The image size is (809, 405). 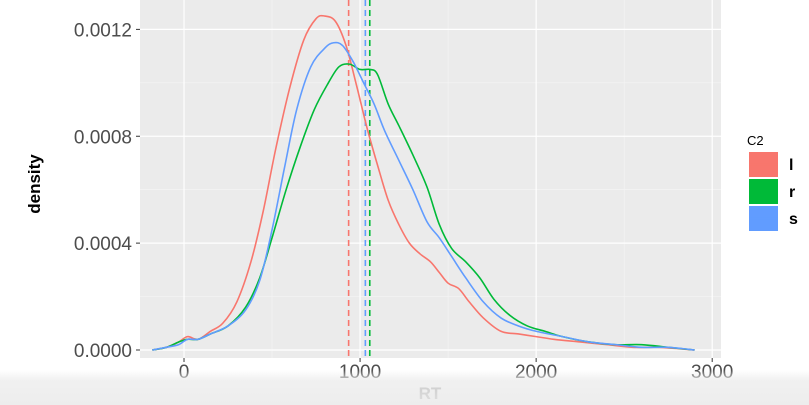 I want to click on legend-label-l: l, so click(x=791, y=165).